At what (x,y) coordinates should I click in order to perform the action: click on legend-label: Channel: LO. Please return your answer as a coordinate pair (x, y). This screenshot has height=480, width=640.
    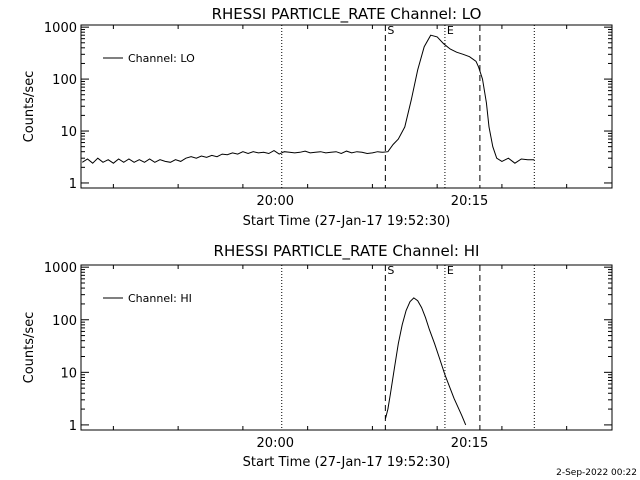
    Looking at the image, I should click on (161, 58).